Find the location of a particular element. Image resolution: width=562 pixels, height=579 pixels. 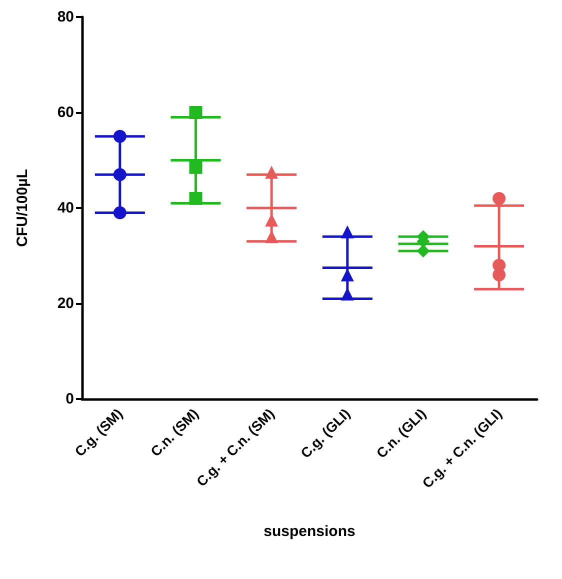

y-tick-label: 60 is located at coordinates (65, 112).